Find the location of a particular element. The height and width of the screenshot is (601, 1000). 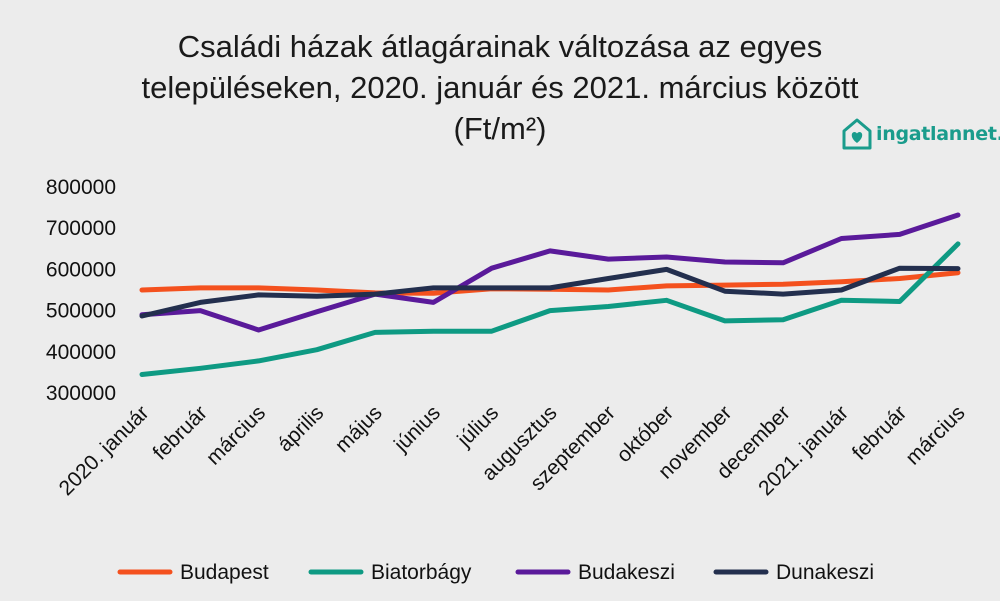

house-heart-icon is located at coordinates (857, 134).